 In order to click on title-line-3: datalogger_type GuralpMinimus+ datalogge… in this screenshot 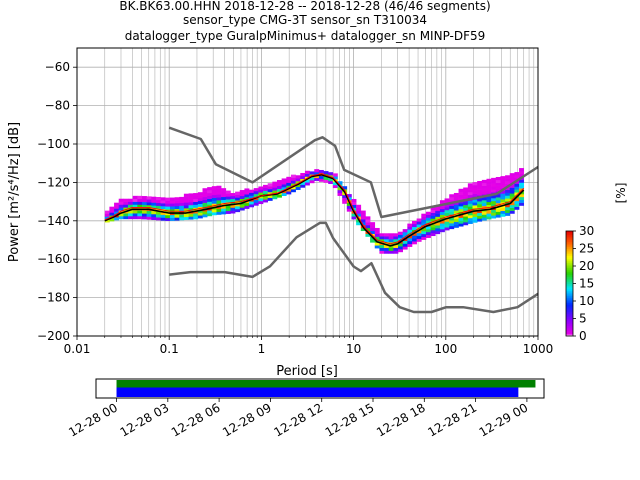, I will do `click(305, 36)`.